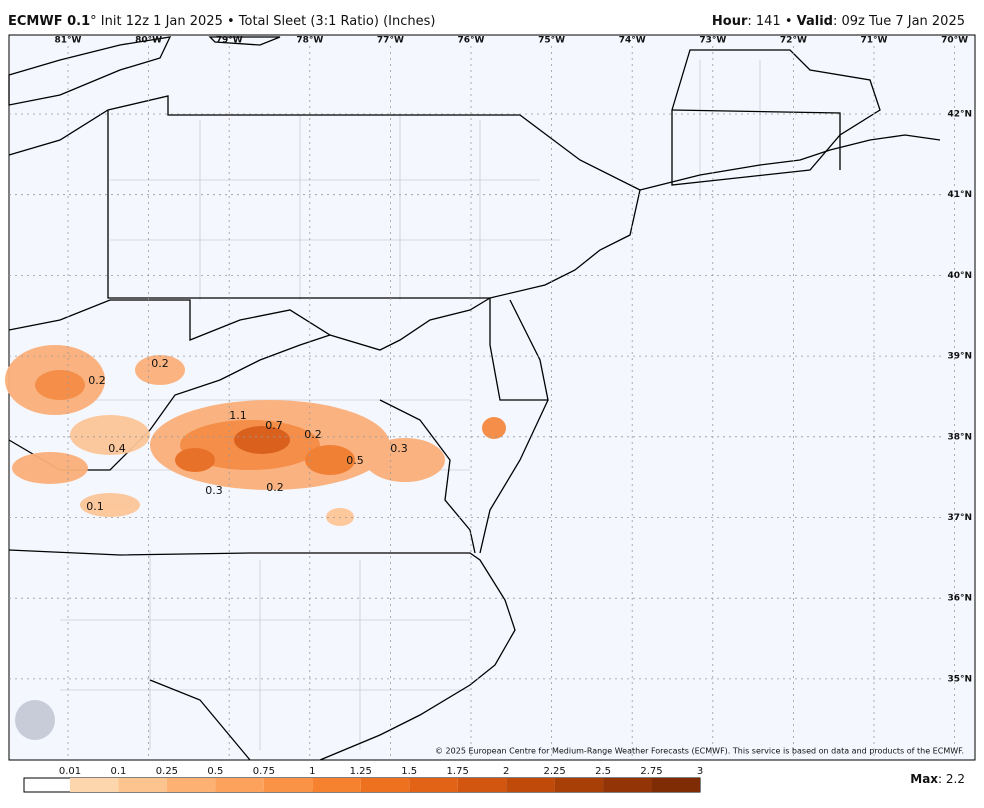 The height and width of the screenshot is (808, 984). Describe the element at coordinates (119, 771) in the screenshot. I see `colorbar-label: 0.1` at that location.